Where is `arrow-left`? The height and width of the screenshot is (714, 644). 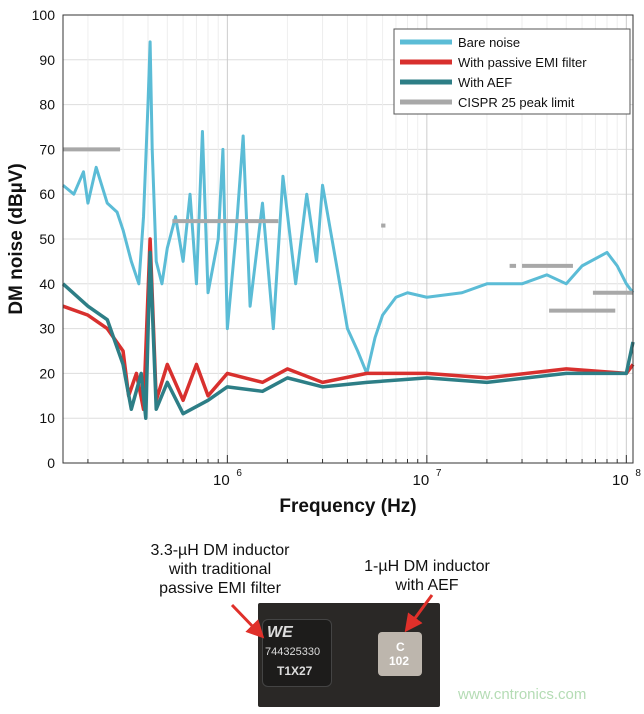 arrow-left is located at coordinates (247, 621).